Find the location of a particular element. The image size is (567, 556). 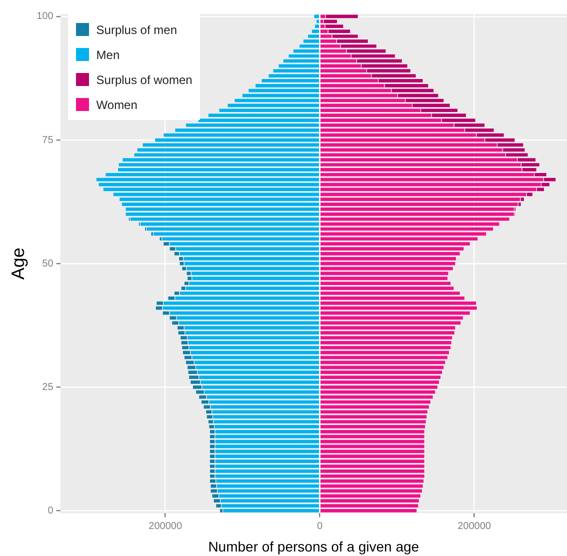

y-tick-label: 50 is located at coordinates (48, 264).